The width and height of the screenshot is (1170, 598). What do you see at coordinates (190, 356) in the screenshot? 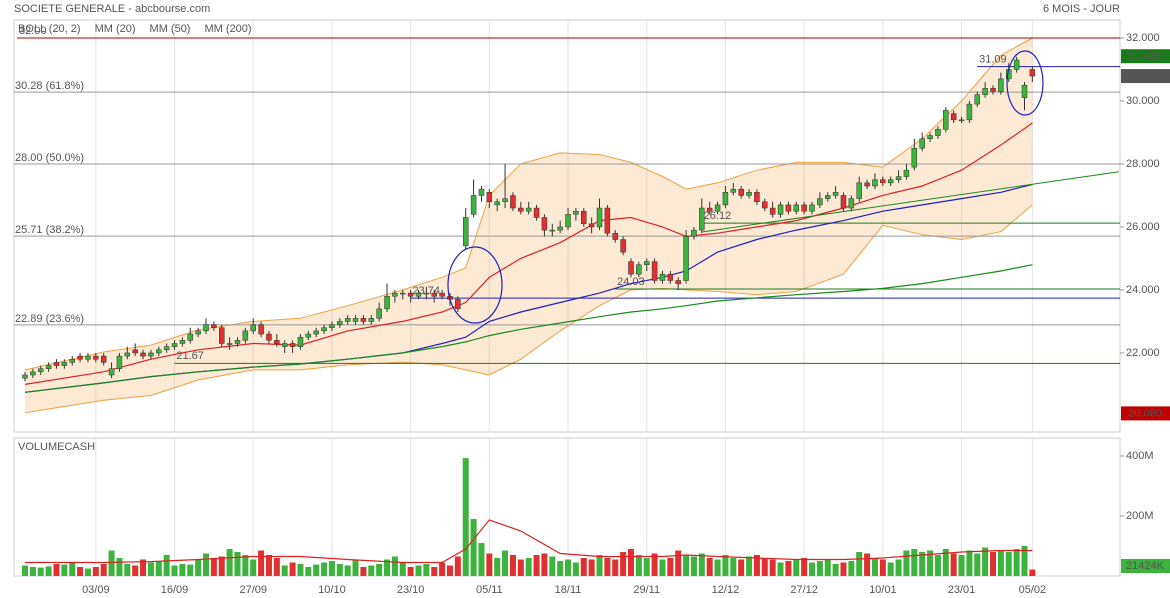
I see `level-label: 21.67` at bounding box center [190, 356].